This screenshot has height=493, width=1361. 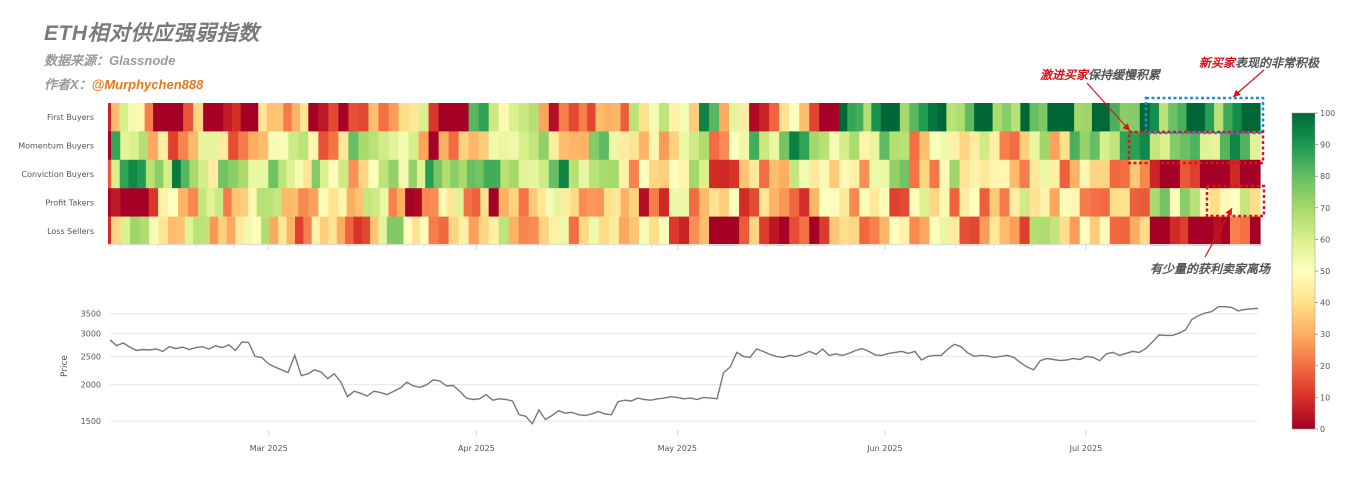 I want to click on price-y-tick-label: 2000, so click(x=91, y=385).